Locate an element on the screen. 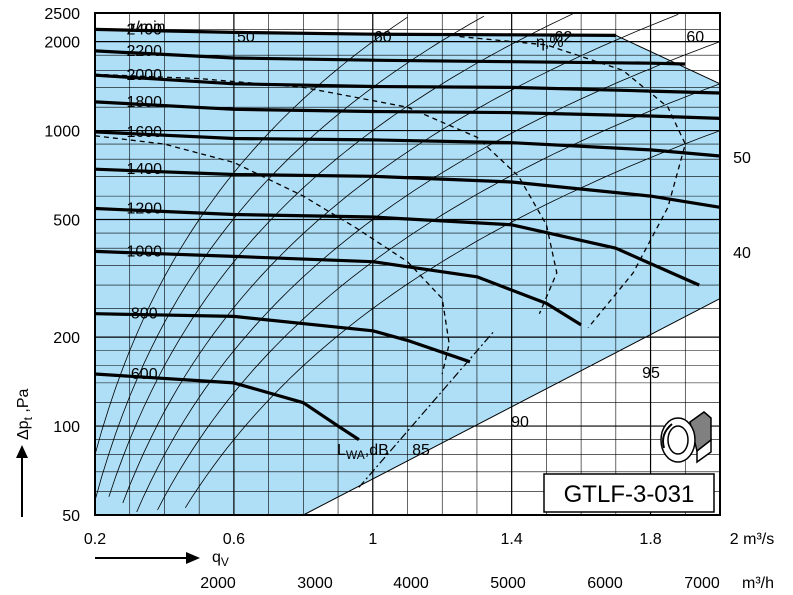 The width and height of the screenshot is (793, 595). sound-level-label: 95 is located at coordinates (651, 373).